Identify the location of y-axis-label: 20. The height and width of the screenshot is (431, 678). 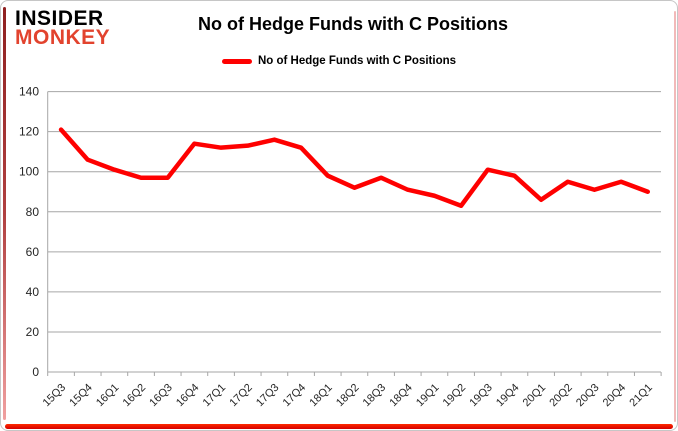
(33, 332).